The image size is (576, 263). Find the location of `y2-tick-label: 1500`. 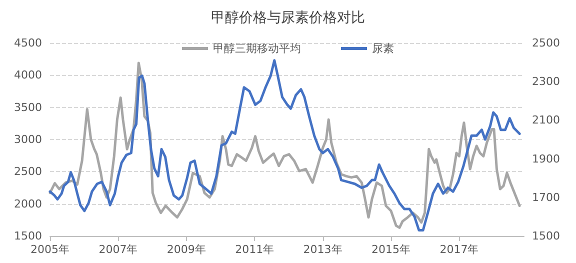

y2-tick-label: 1500 is located at coordinates (546, 236).